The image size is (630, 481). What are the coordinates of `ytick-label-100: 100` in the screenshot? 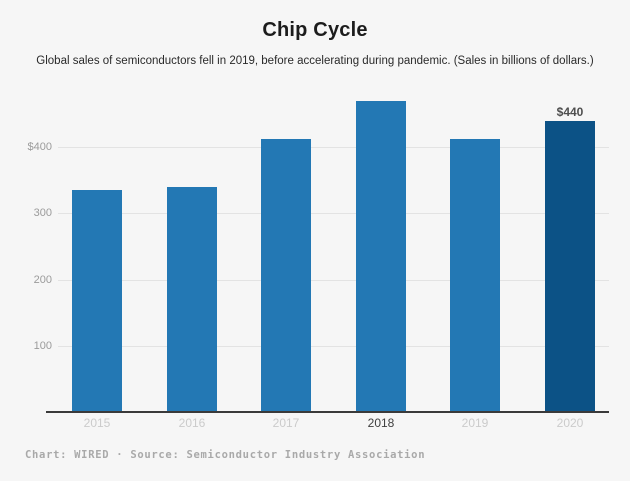 It's located at (42, 346).